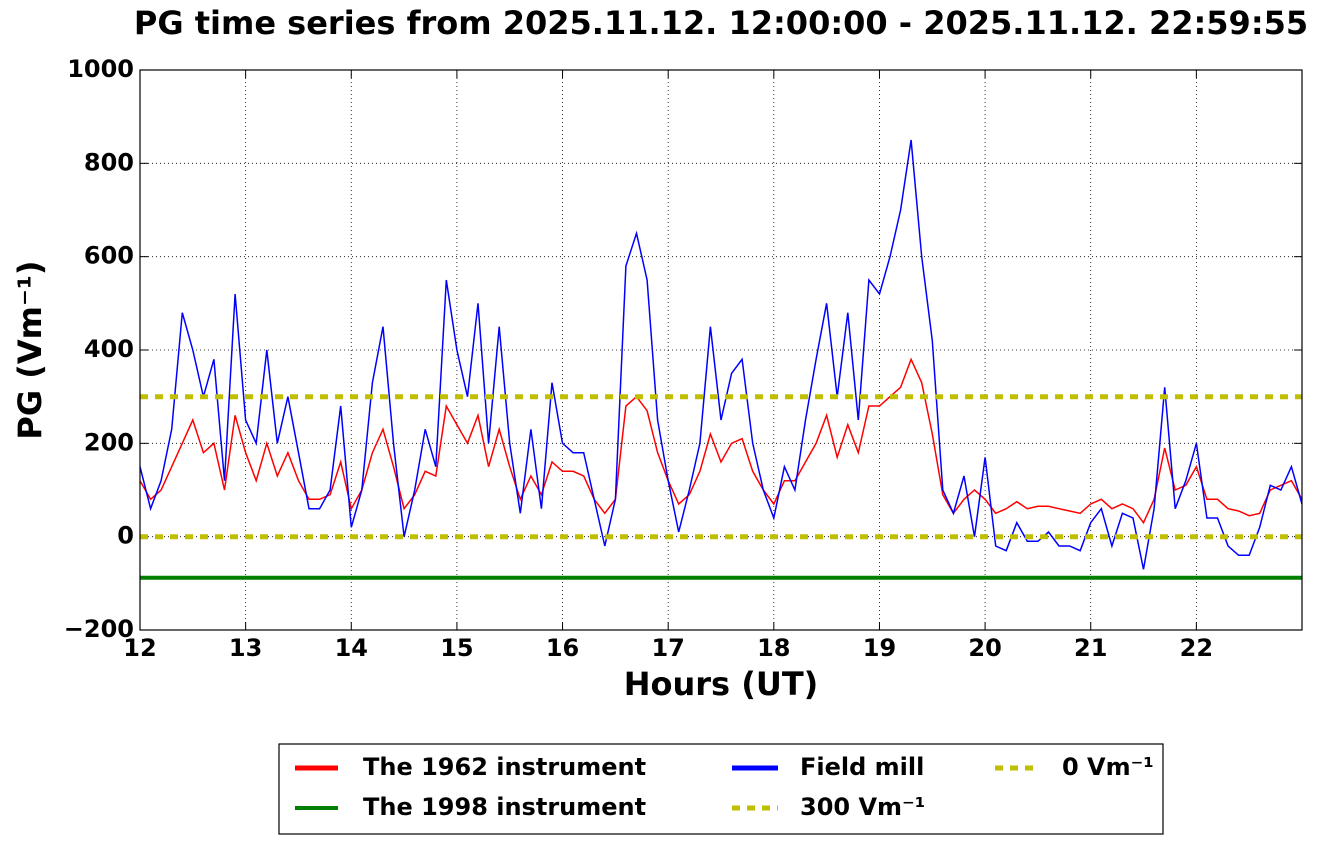 This screenshot has width=1341, height=844. I want to click on y-tick-label: 400, so click(109, 349).